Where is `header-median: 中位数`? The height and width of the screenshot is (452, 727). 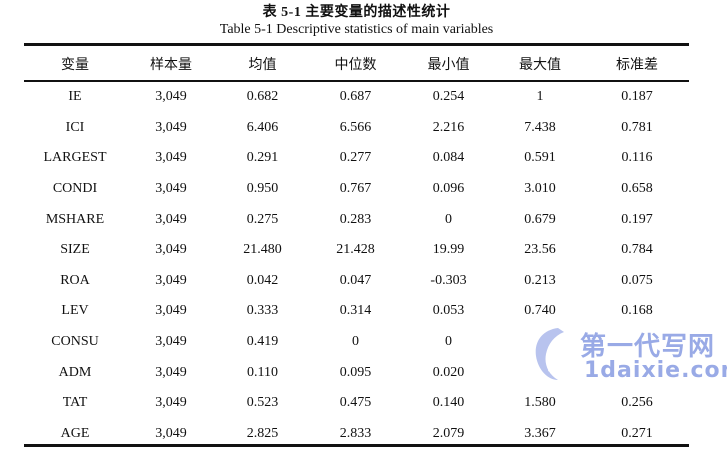
header-median: 中位数 is located at coordinates (355, 65).